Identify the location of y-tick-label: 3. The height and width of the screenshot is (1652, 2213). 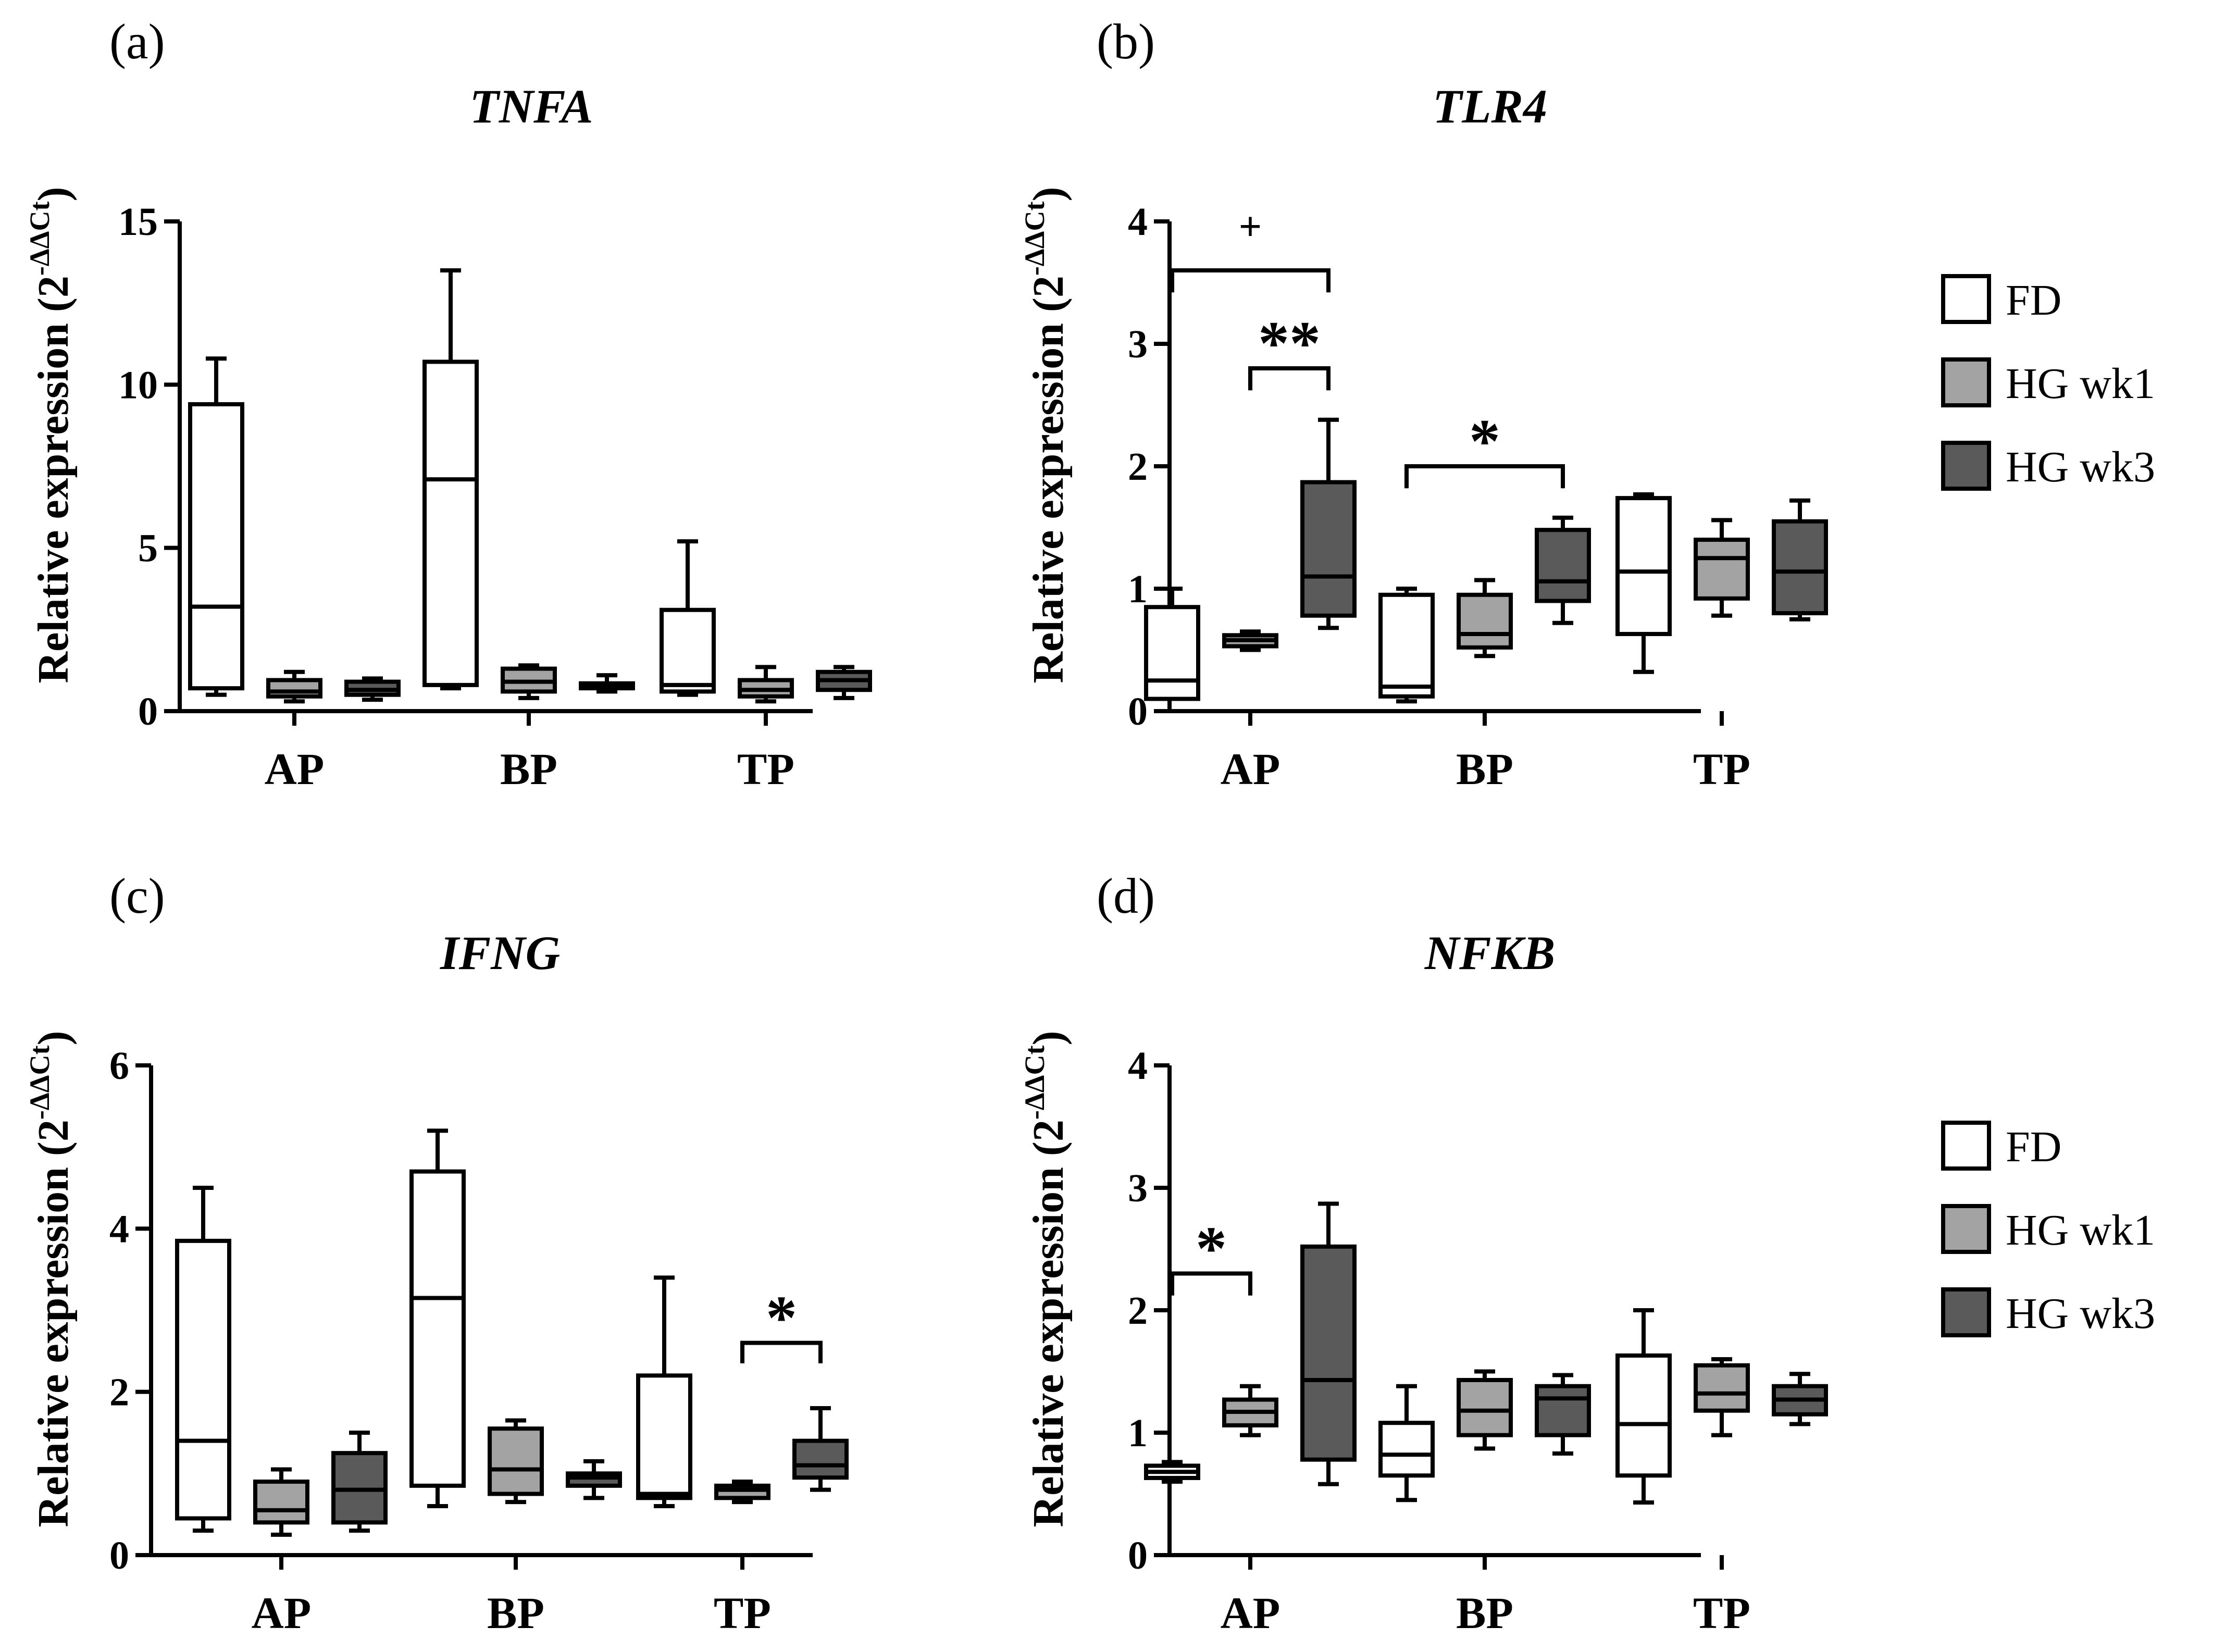
(1138, 1188).